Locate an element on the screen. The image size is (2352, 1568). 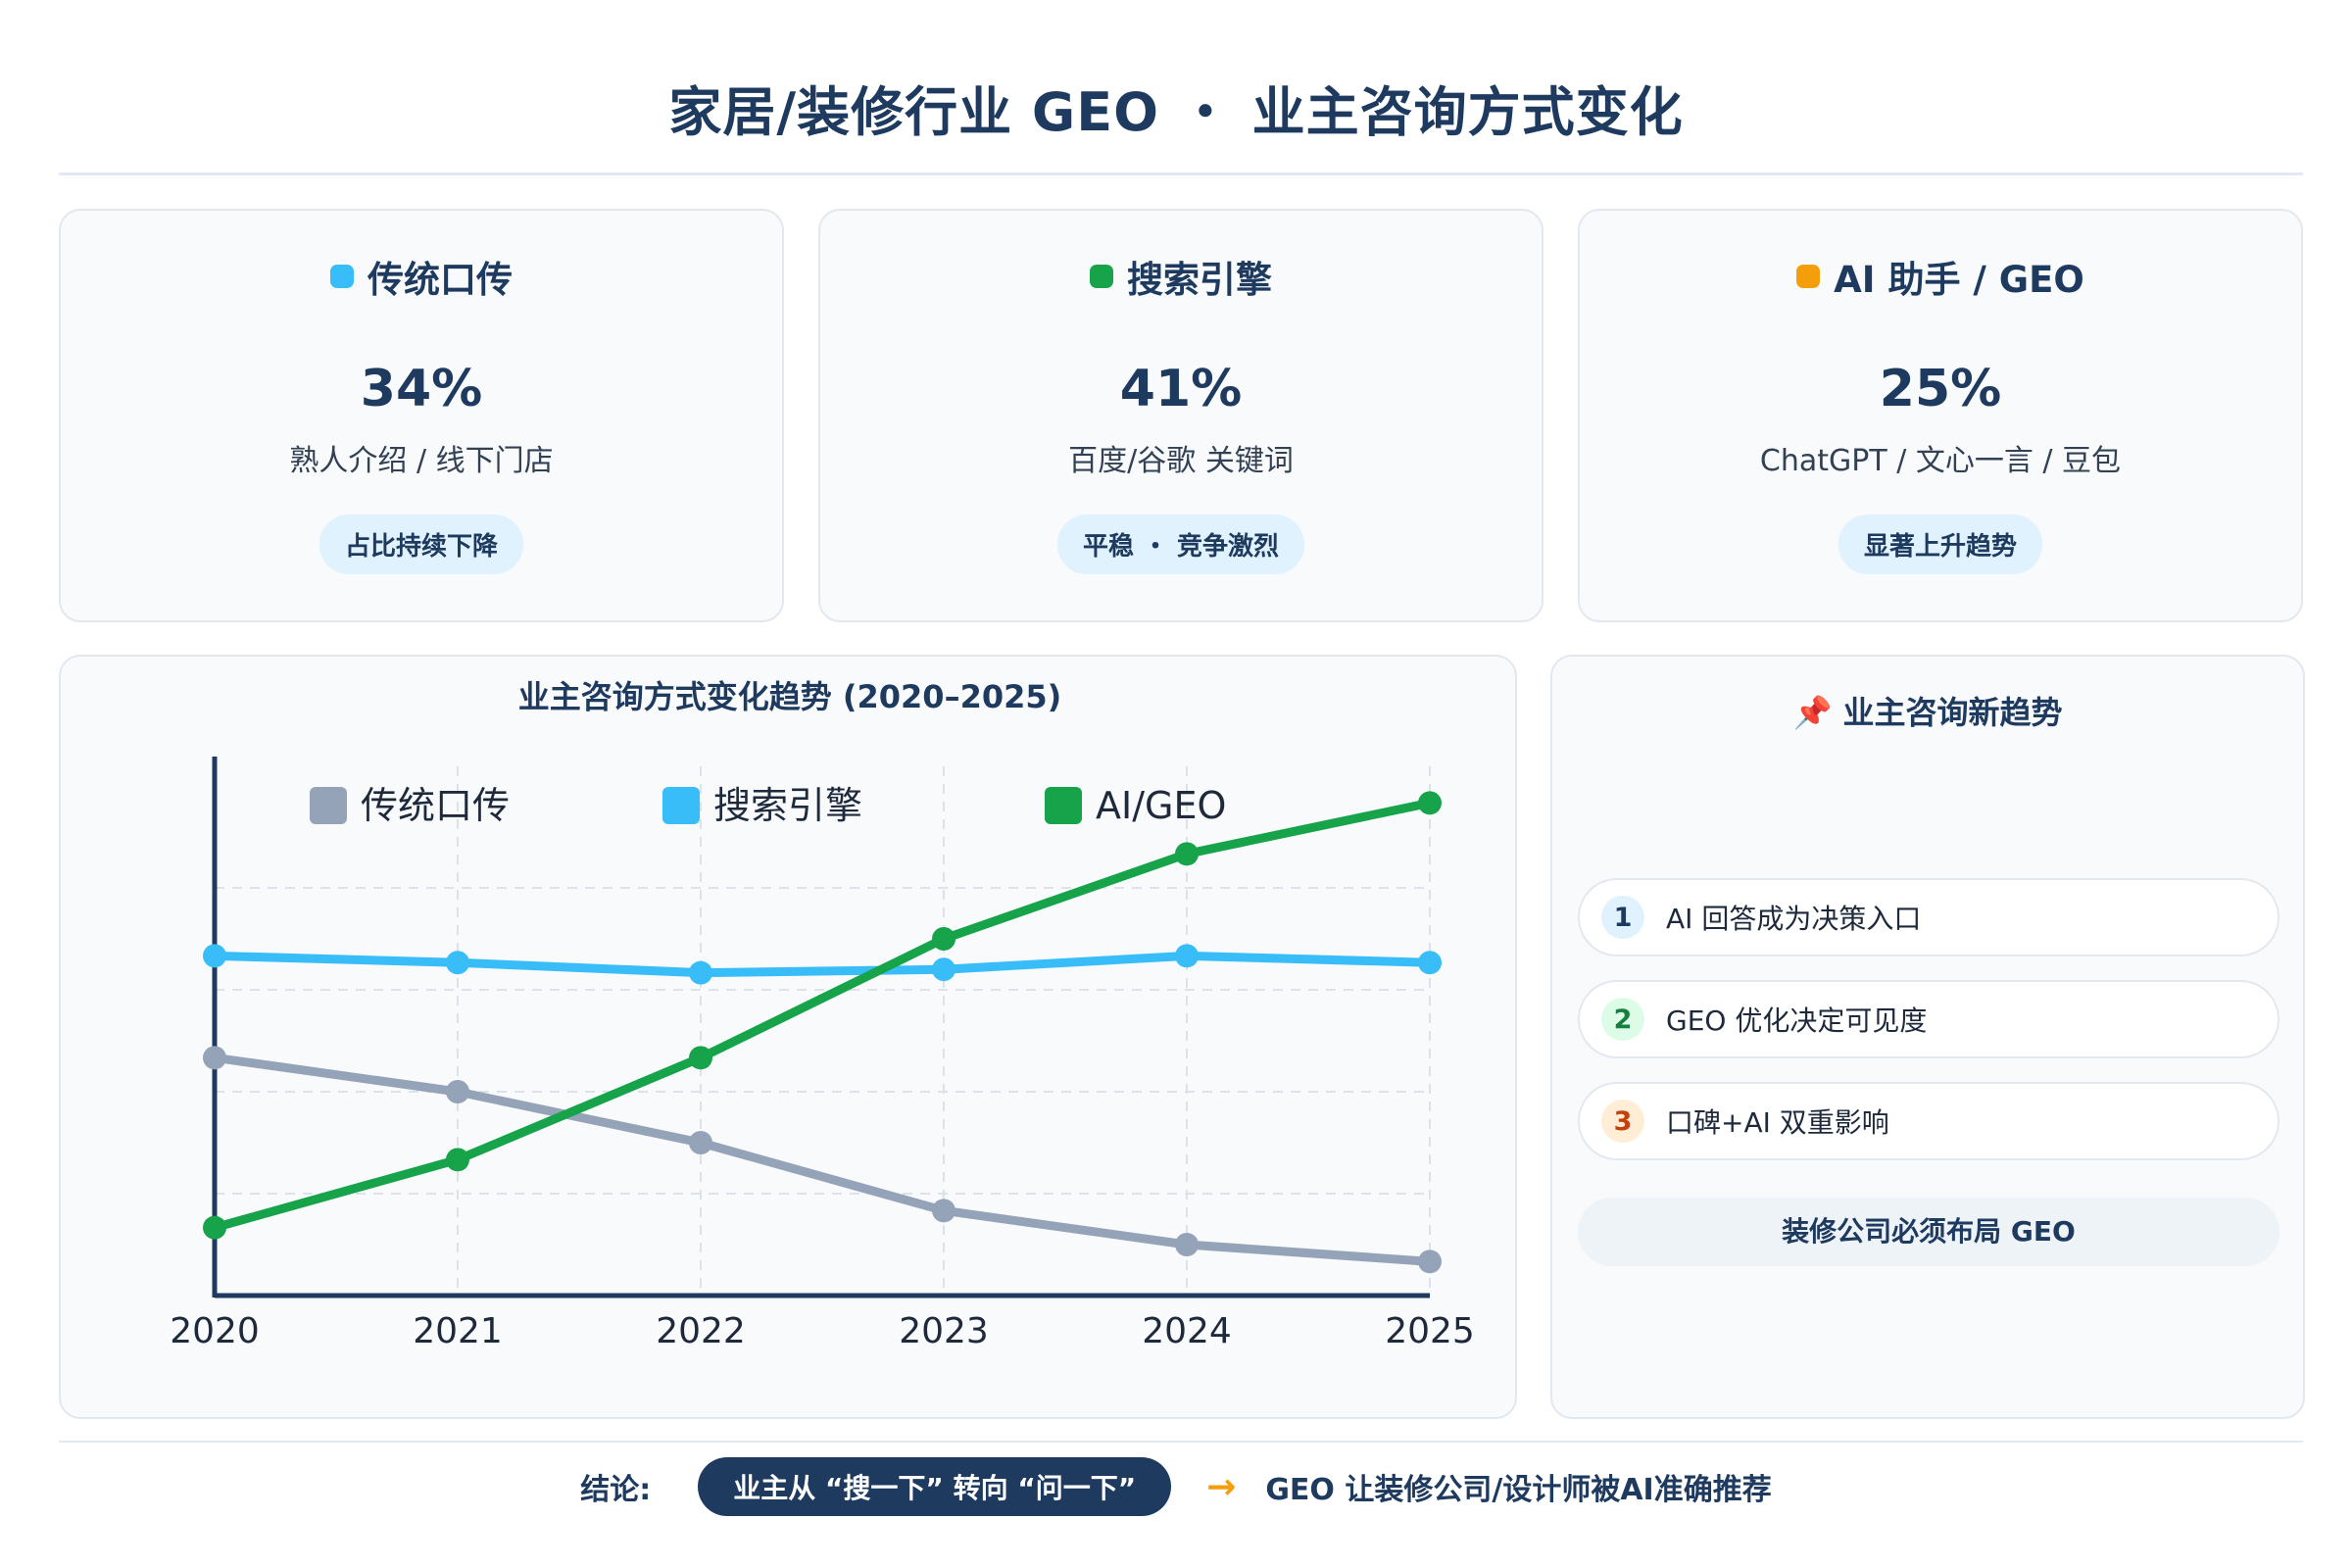
green-square-icon is located at coordinates (1101, 276).